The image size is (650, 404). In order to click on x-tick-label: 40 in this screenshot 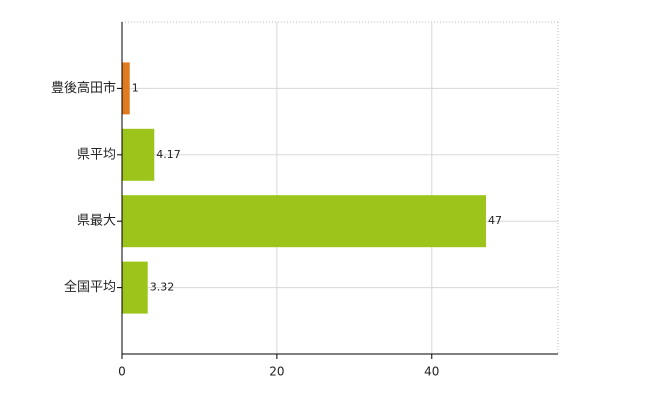, I will do `click(431, 372)`.